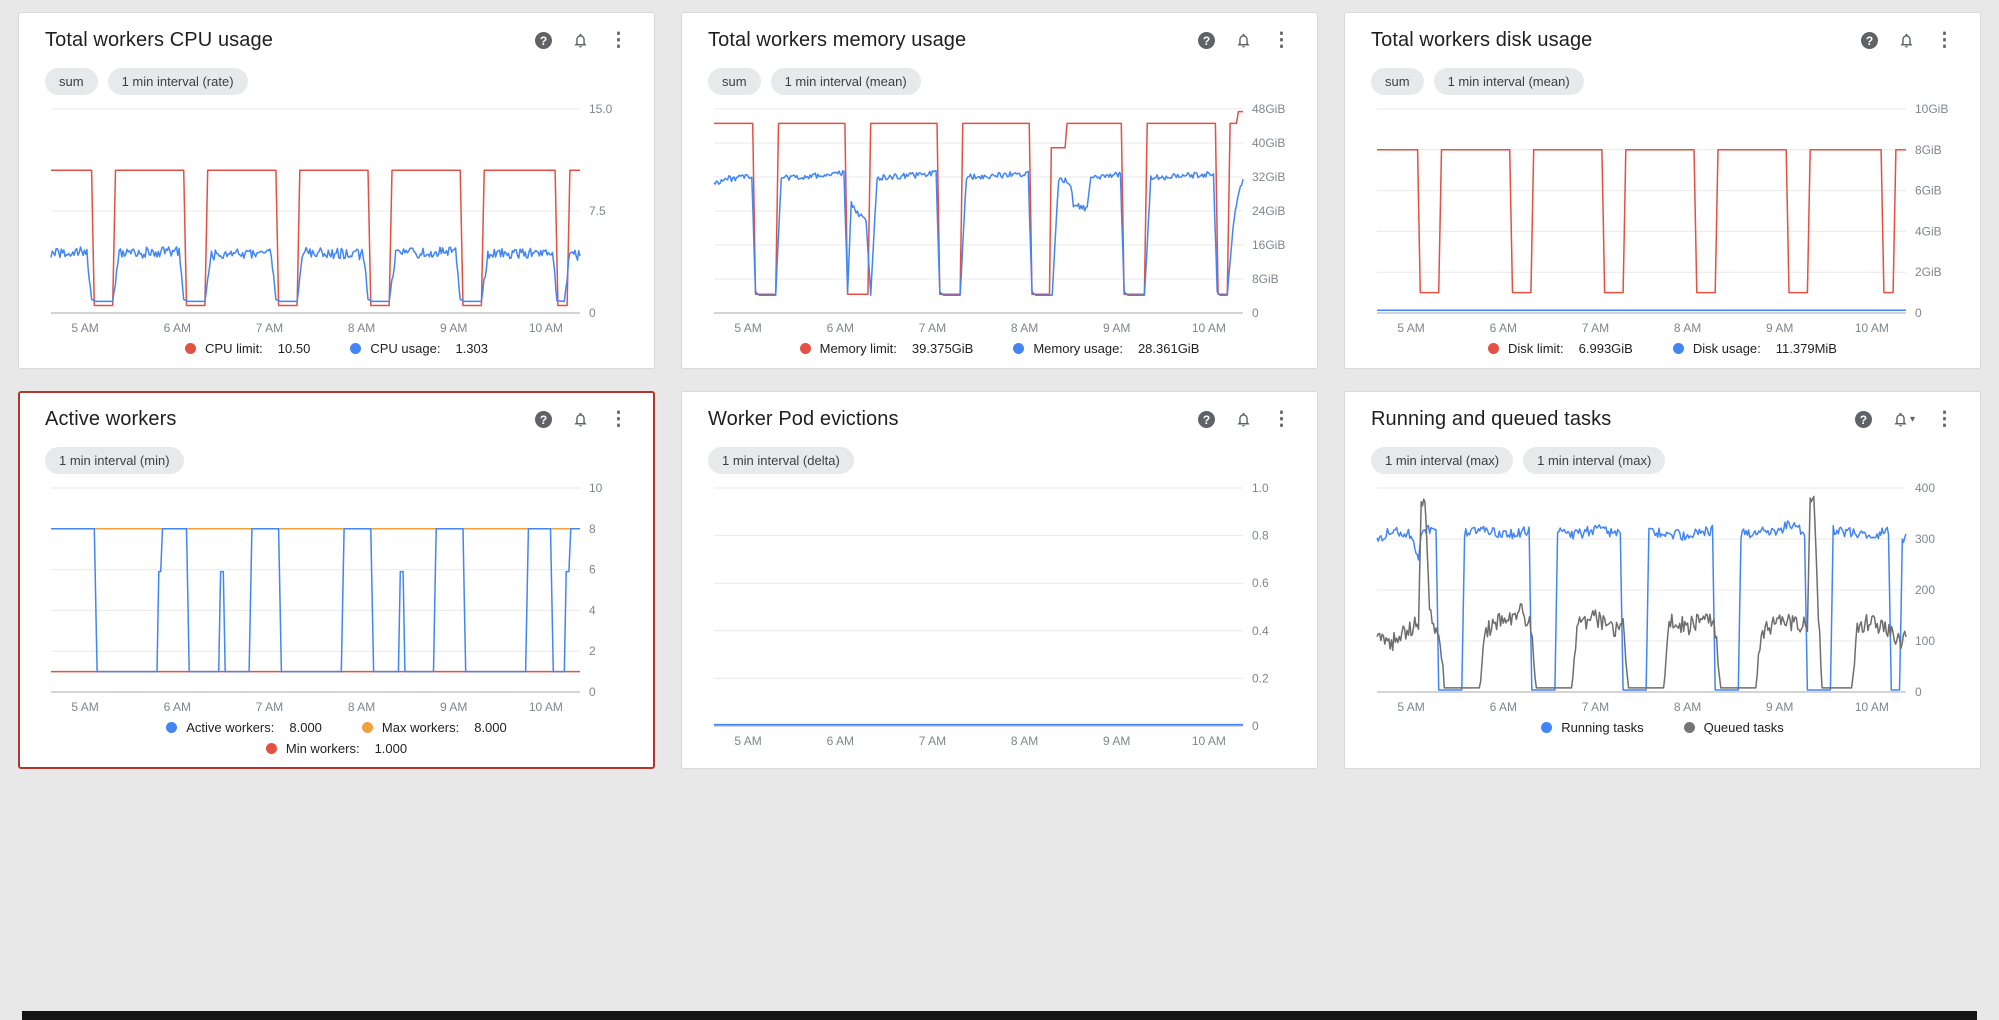 This screenshot has width=1999, height=1020. I want to click on legend-row: Min workers: 1.000, so click(336, 748).